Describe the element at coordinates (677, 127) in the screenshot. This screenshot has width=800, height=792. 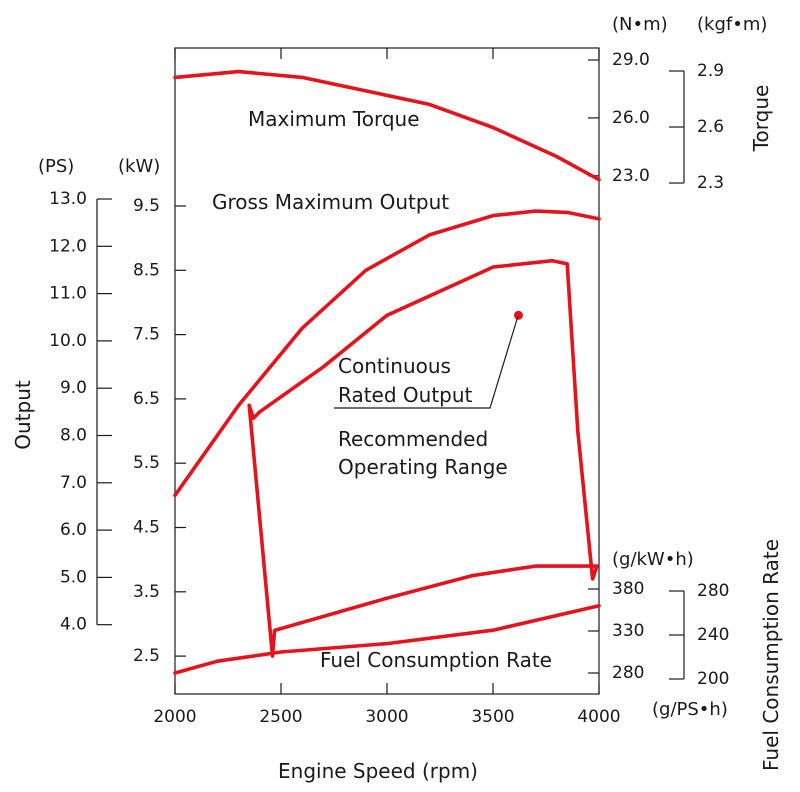
I see `kgfm-axis` at that location.